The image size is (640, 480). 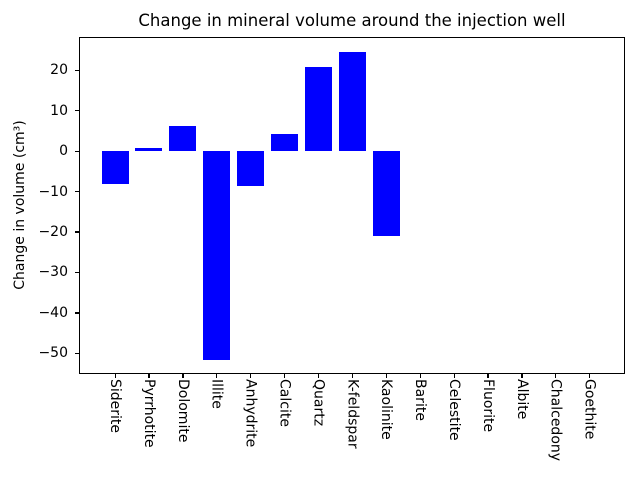 I want to click on x-tick-label-albite: Albite, so click(x=521, y=399).